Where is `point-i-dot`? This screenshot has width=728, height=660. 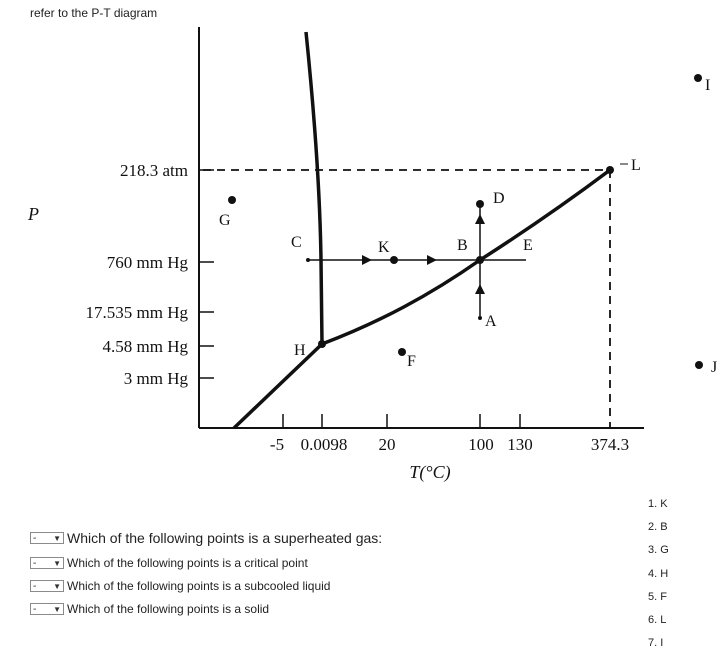
point-i-dot is located at coordinates (698, 78).